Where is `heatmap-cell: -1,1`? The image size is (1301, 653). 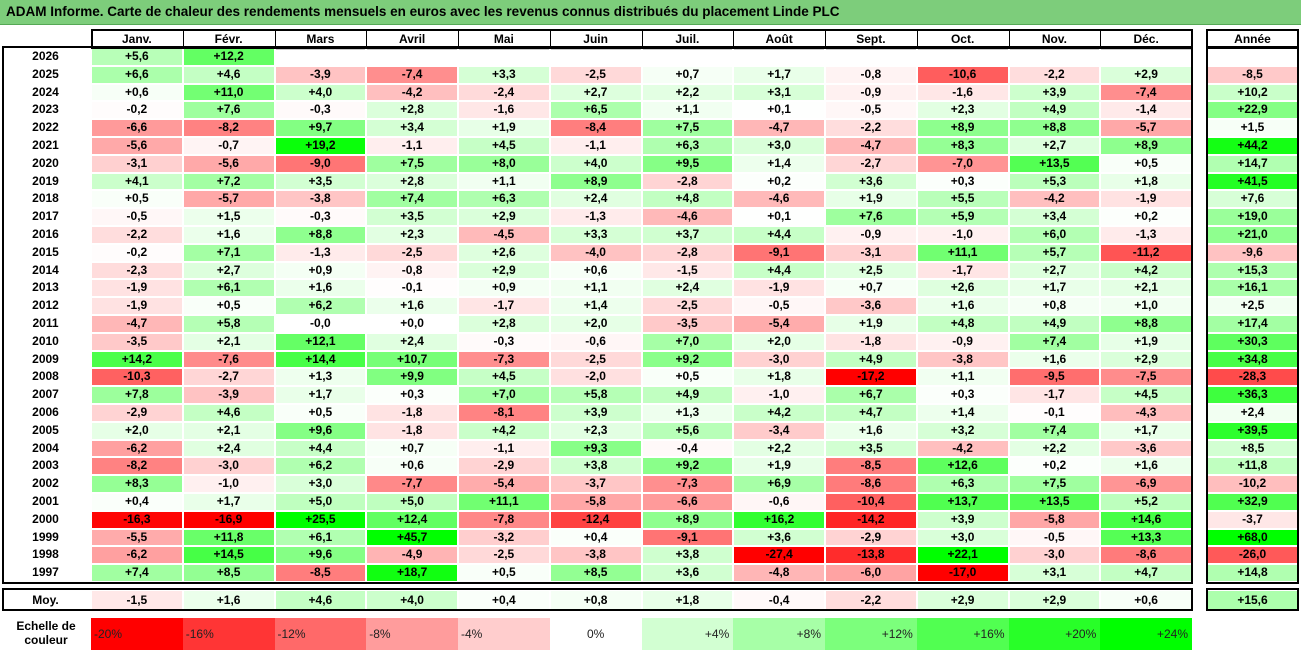 heatmap-cell: -1,1 is located at coordinates (504, 448).